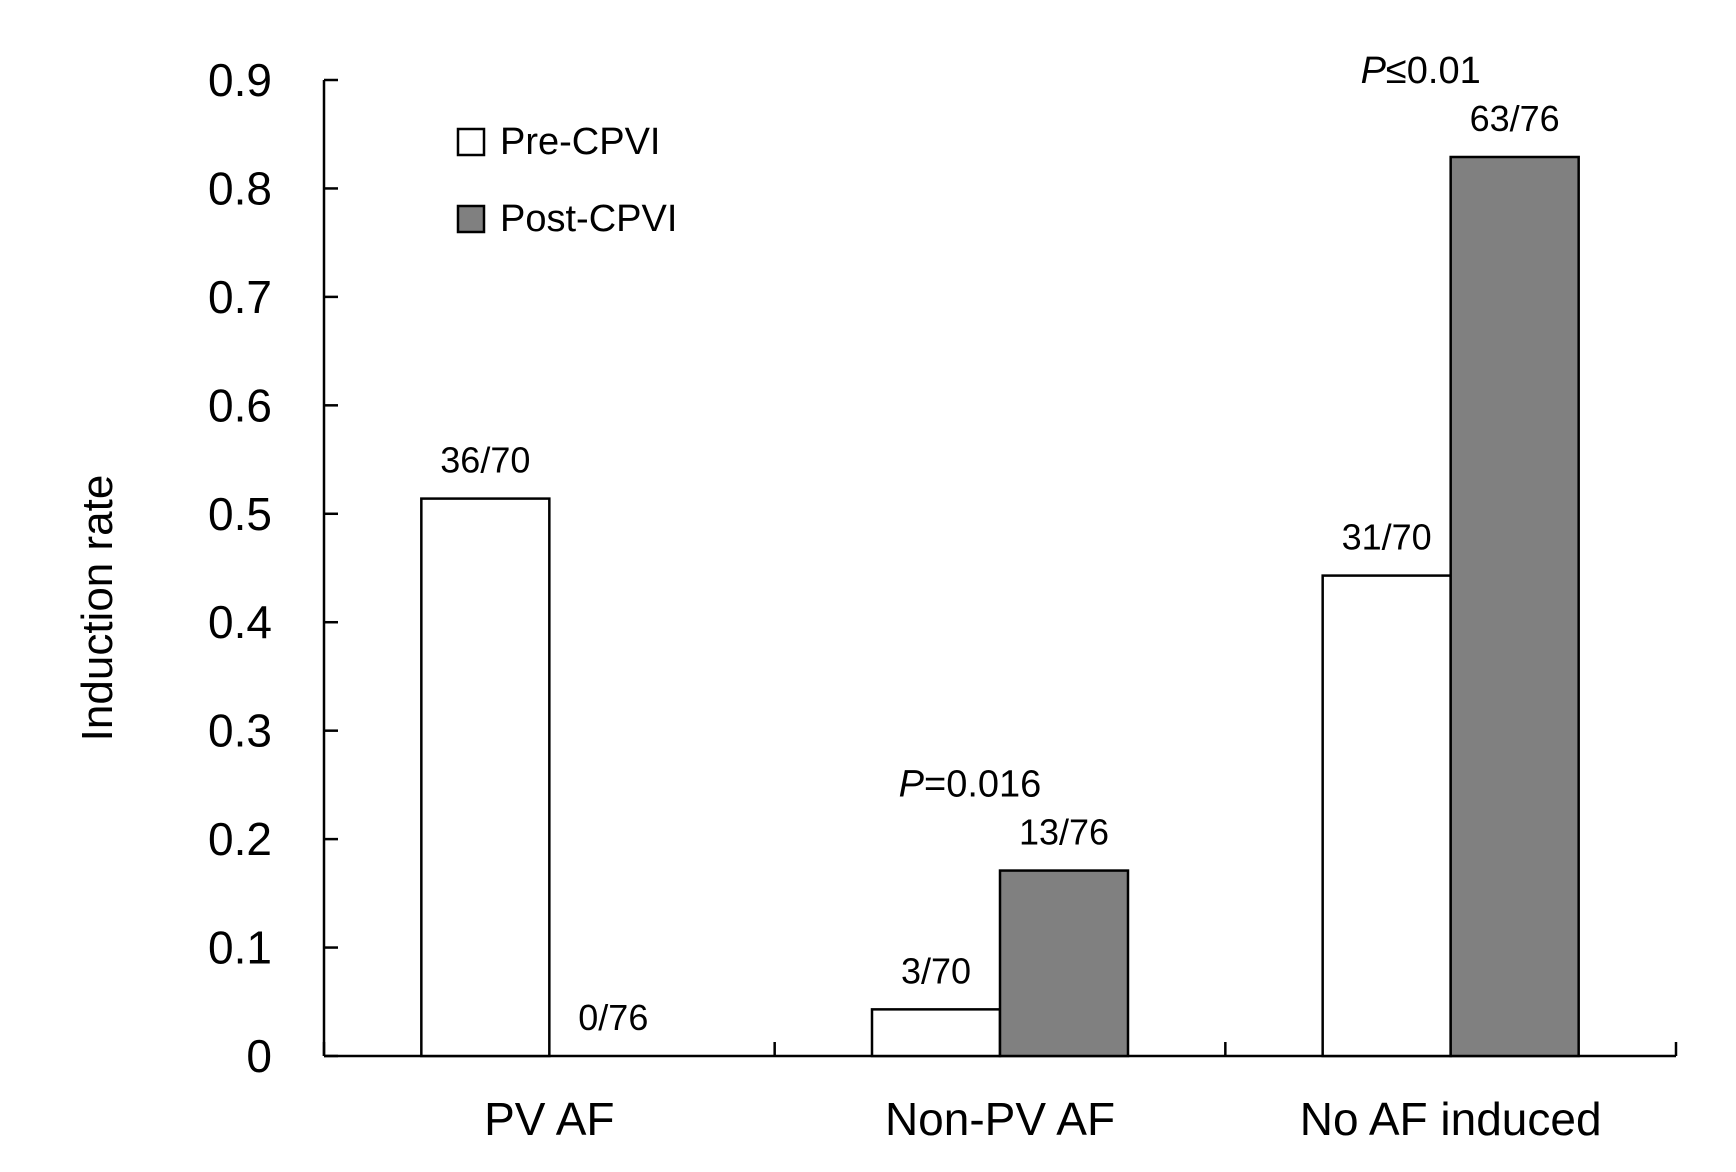  What do you see at coordinates (588, 219) in the screenshot?
I see `legend-label-post-cpvi: Post-CPVI` at bounding box center [588, 219].